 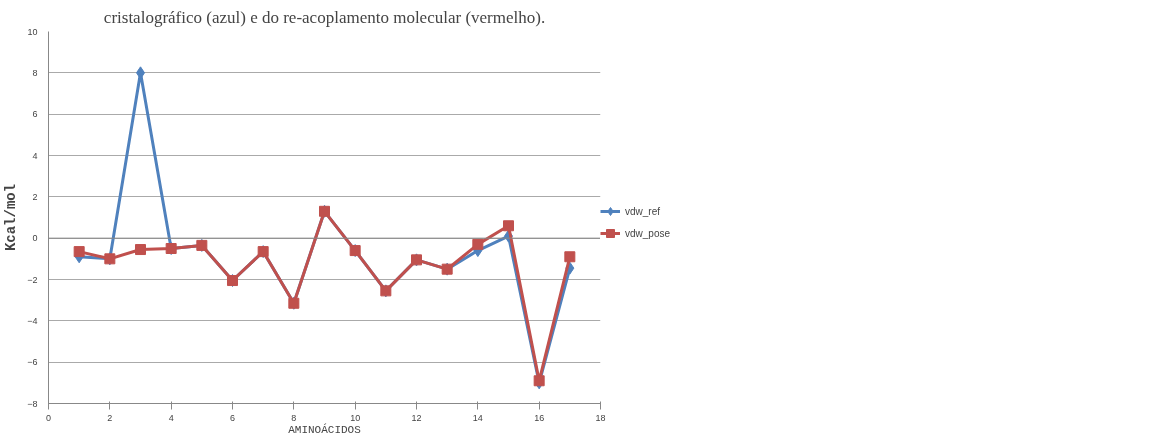 What do you see at coordinates (35, 72) in the screenshot?
I see `y-tick-label: 8` at bounding box center [35, 72].